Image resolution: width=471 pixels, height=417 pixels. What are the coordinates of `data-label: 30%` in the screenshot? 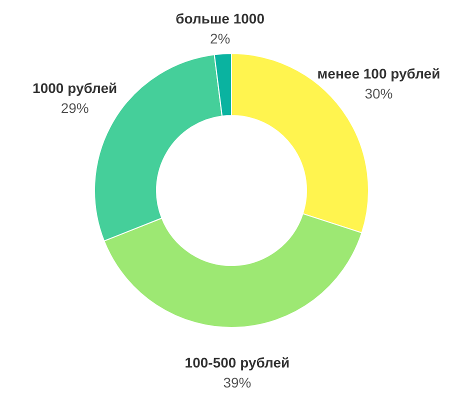 It's located at (378, 94).